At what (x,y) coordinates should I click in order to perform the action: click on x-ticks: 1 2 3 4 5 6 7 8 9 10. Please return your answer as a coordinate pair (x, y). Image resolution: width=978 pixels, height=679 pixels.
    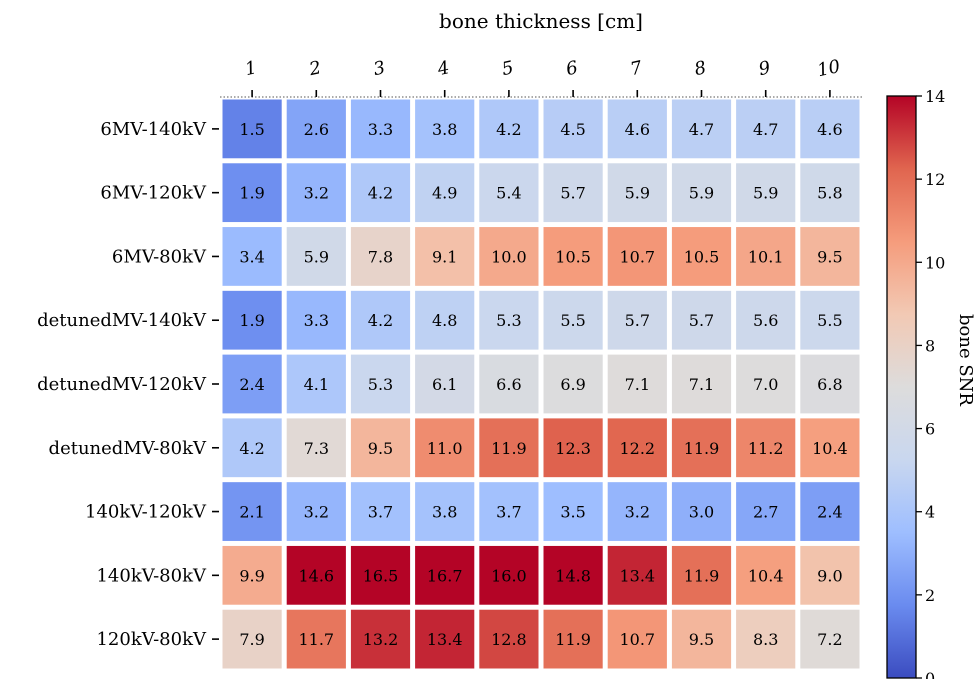
    Looking at the image, I should click on (541, 77).